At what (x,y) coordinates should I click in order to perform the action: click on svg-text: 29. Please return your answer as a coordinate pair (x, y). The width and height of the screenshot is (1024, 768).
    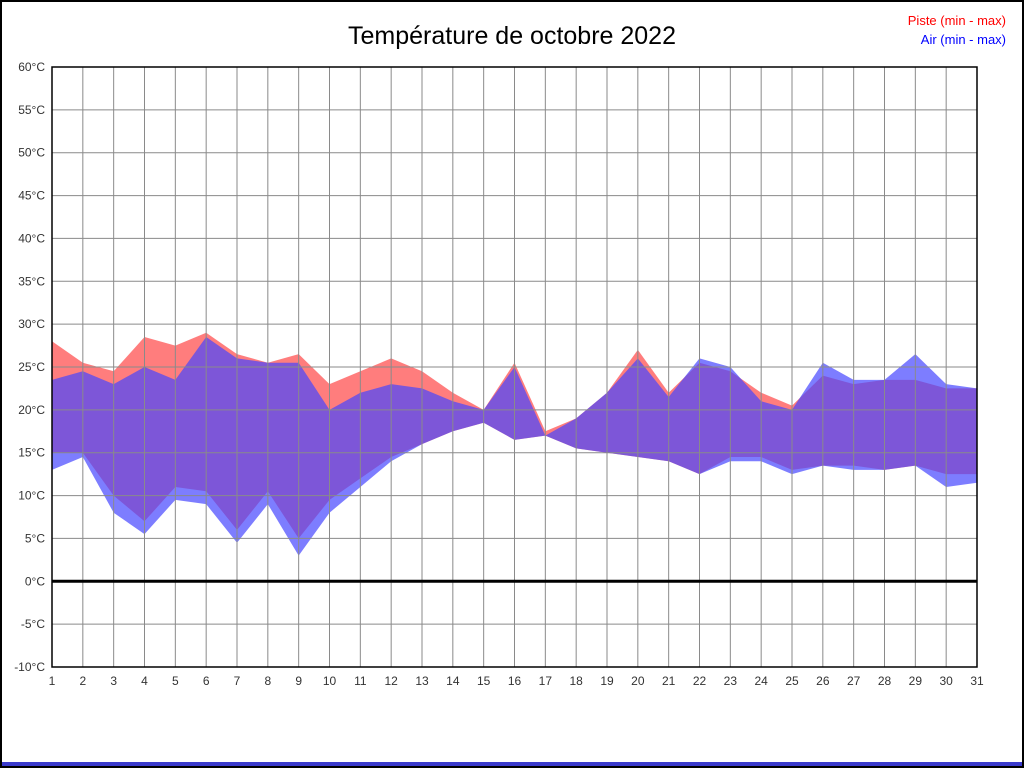
    Looking at the image, I should click on (916, 681).